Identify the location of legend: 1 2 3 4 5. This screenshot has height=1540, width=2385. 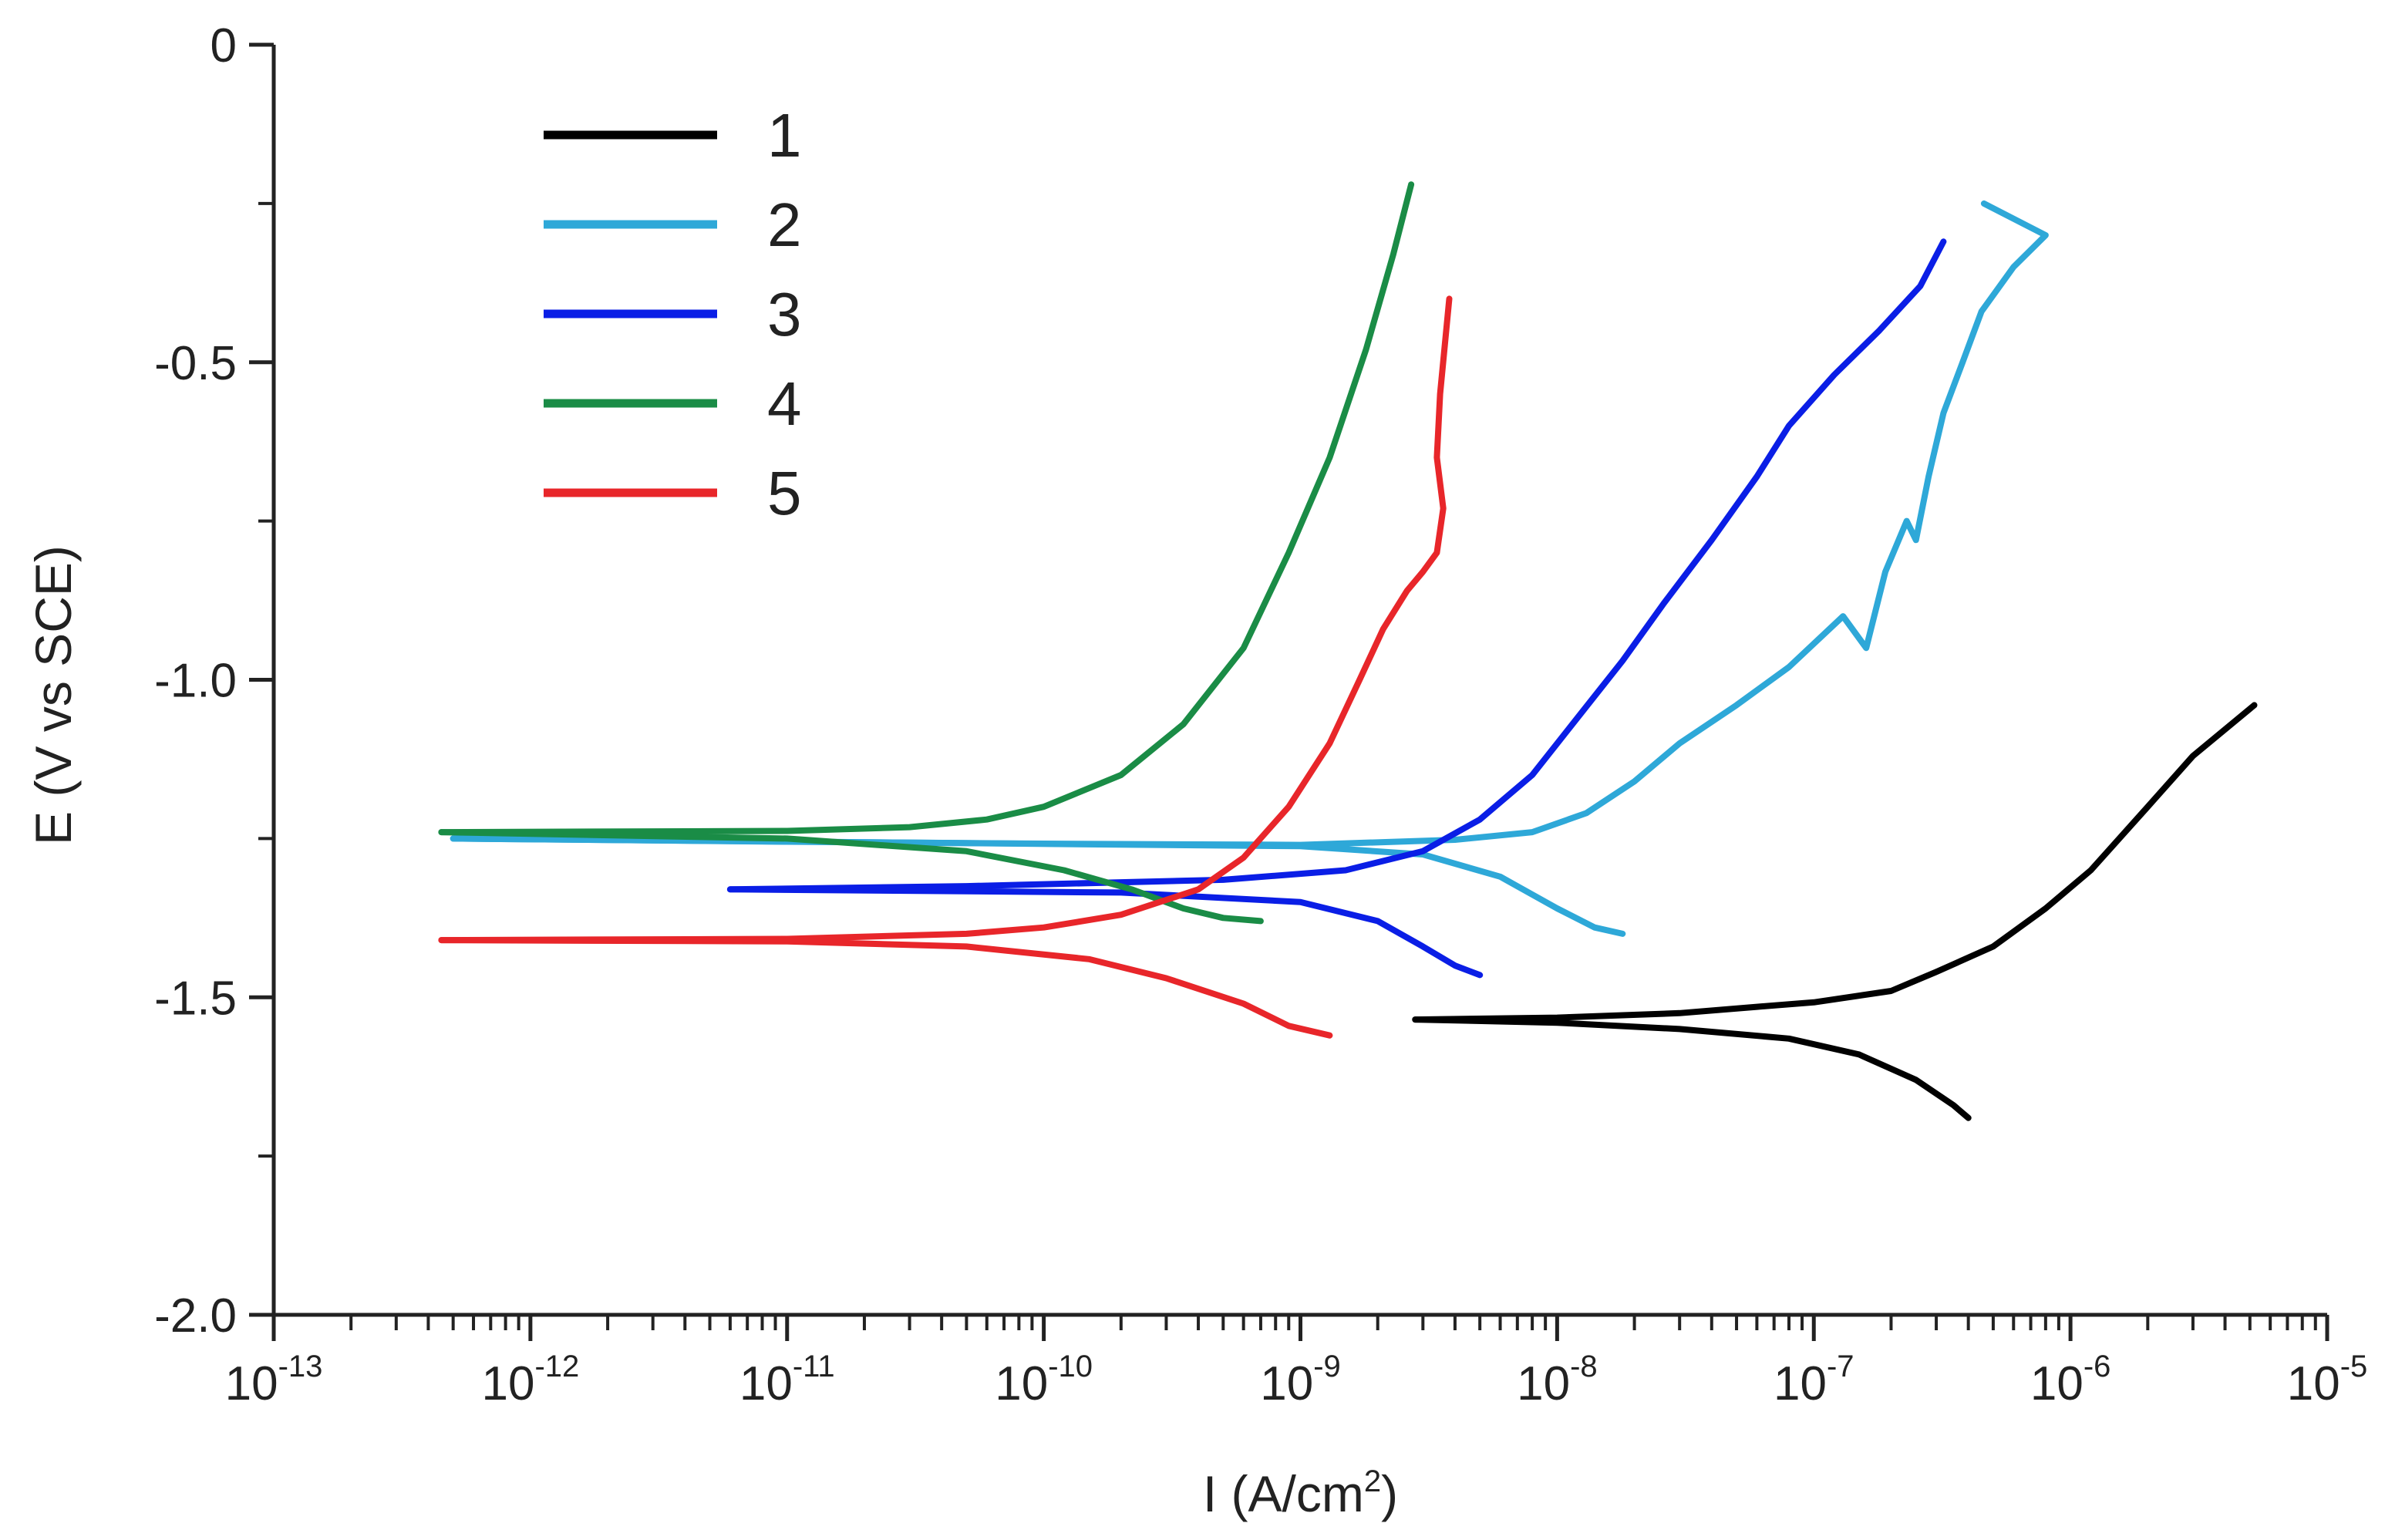
(673, 314).